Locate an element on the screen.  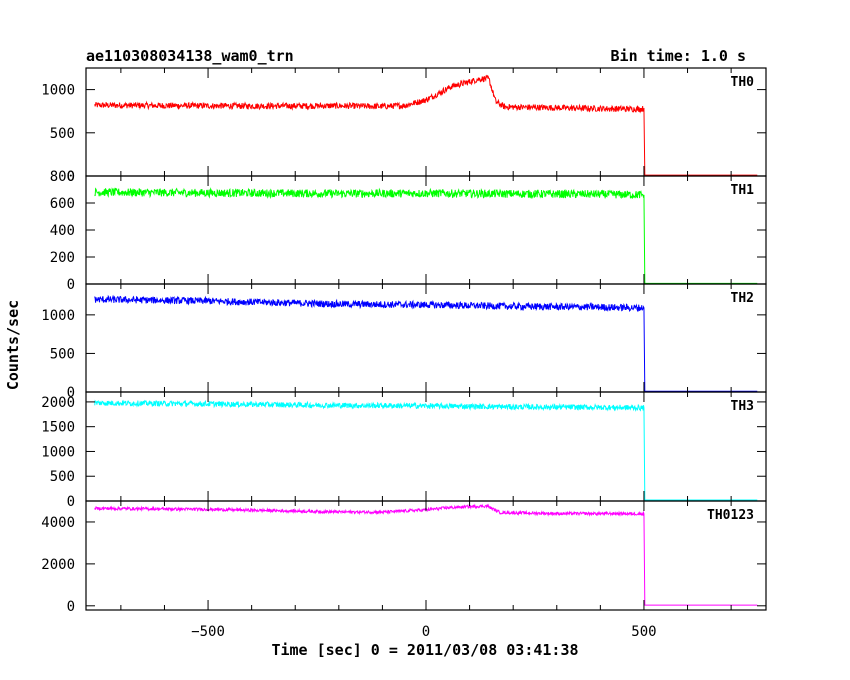
y-axis-label: Counts/sec is located at coordinates (13, 345).